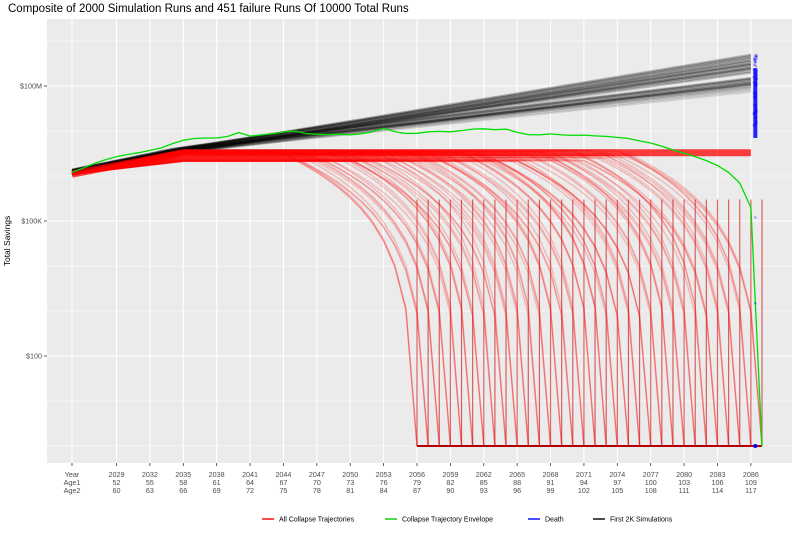  I want to click on x-tick-label: 93, so click(484, 490).